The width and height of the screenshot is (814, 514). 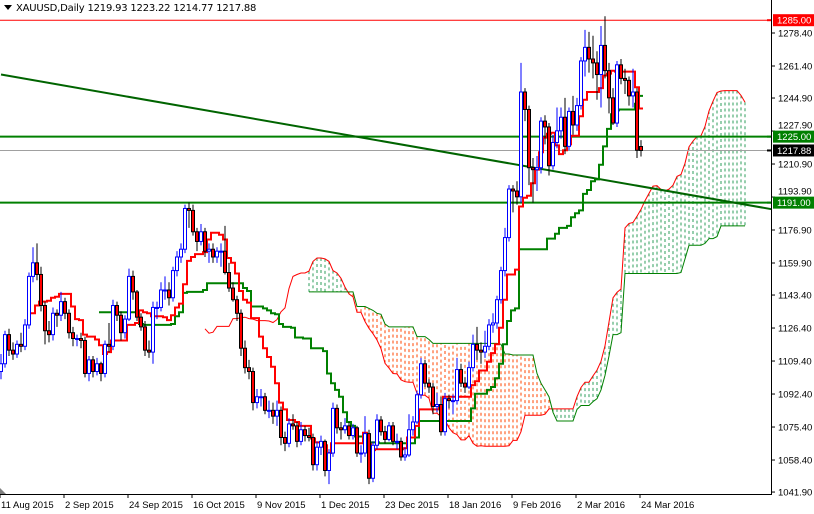 What do you see at coordinates (3, 491) in the screenshot?
I see `chart-shift-icon` at bounding box center [3, 491].